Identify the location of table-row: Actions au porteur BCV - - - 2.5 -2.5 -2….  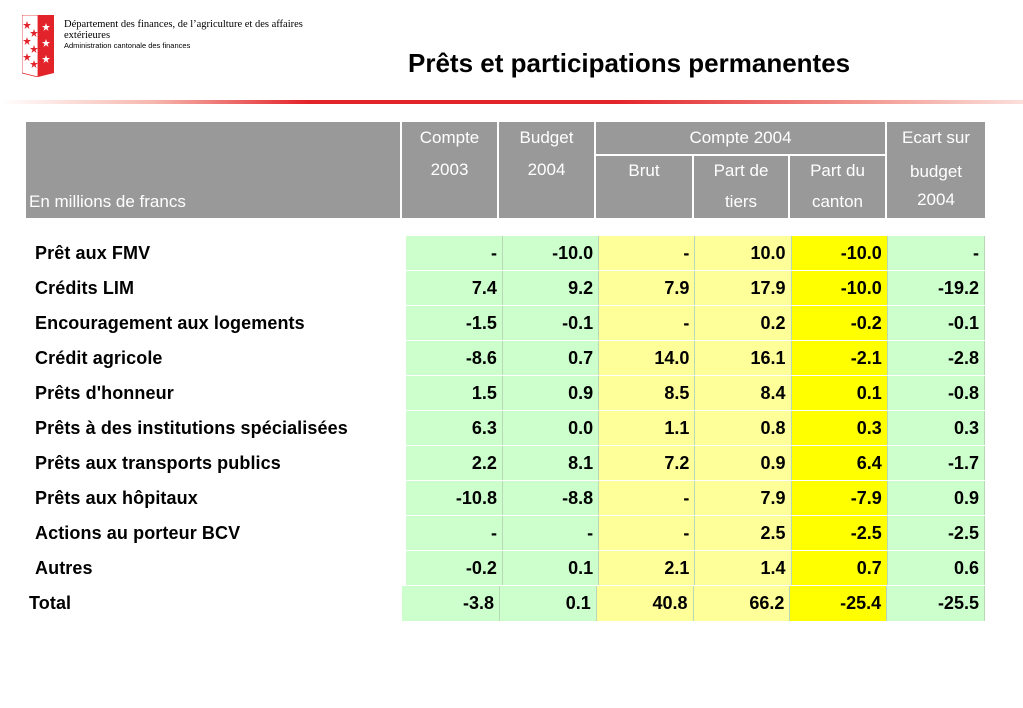
(505, 533).